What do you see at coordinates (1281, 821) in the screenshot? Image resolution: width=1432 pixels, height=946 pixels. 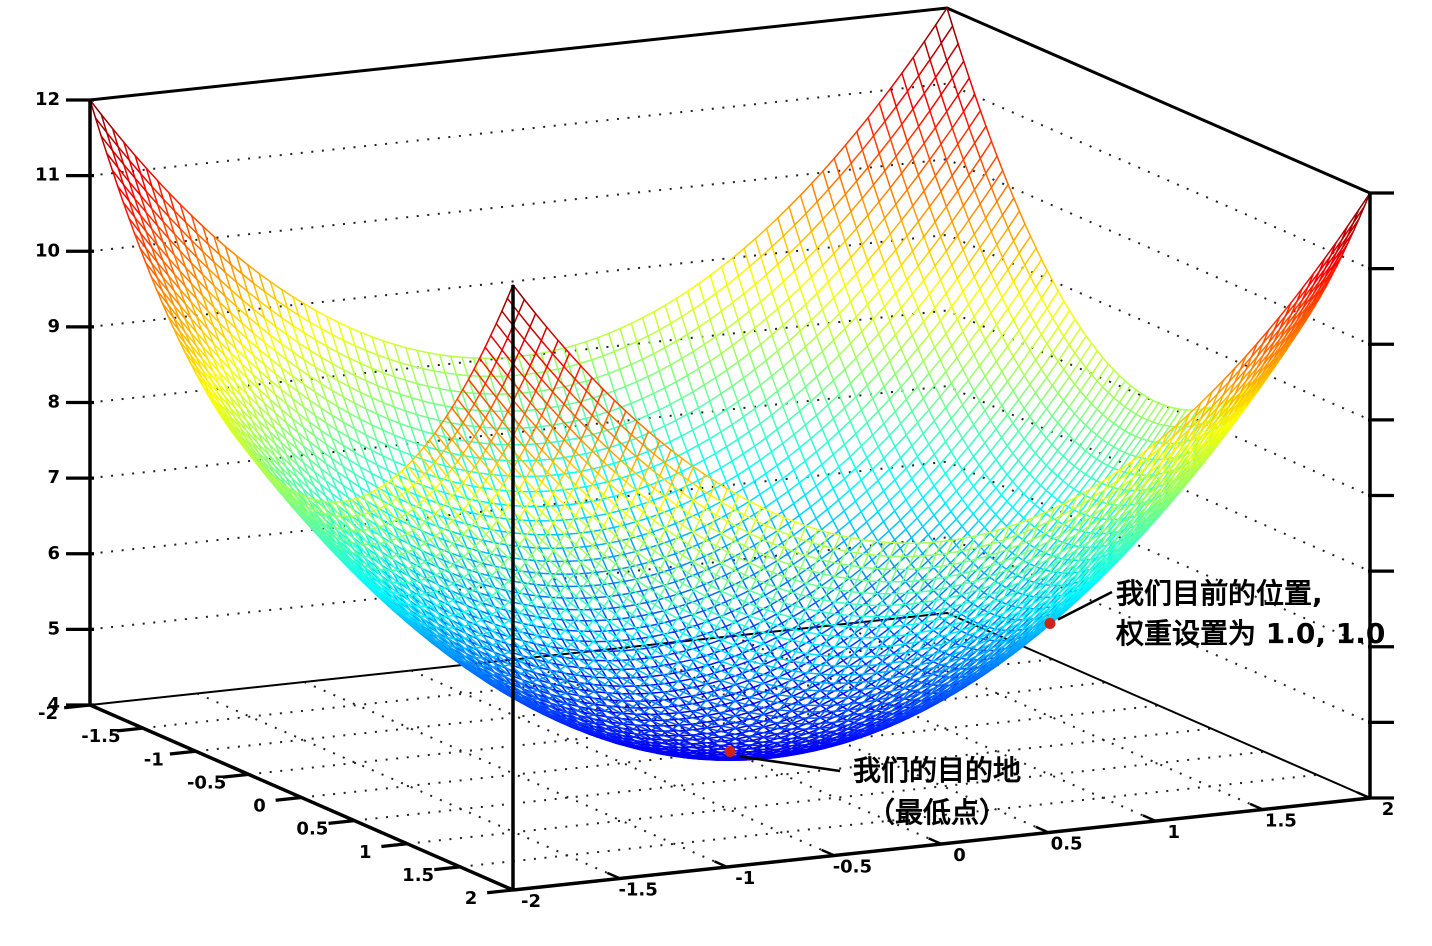 I see `y-tick-label: 1.5` at bounding box center [1281, 821].